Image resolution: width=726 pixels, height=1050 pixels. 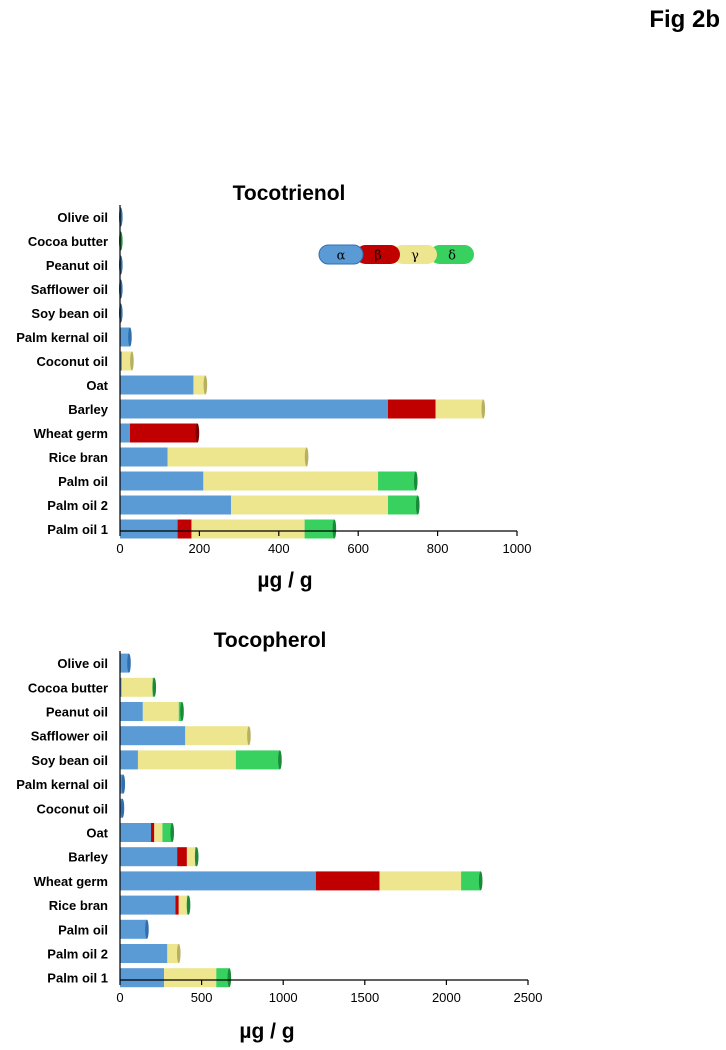 I want to click on legend-label: δ, so click(x=452, y=256).